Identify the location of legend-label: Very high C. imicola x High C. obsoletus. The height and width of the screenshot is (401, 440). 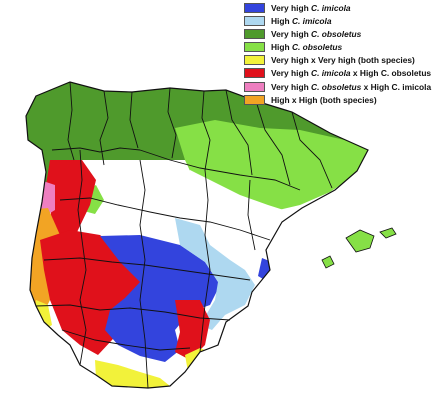
(351, 73).